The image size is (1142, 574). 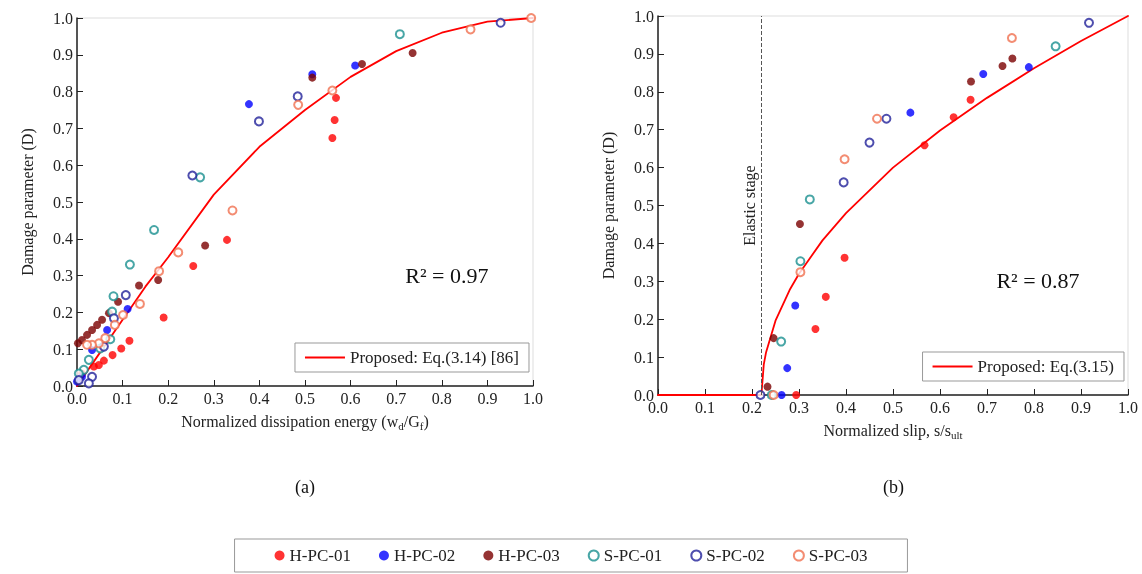 What do you see at coordinates (735, 555) in the screenshot?
I see `legend-label: S-PC-02` at bounding box center [735, 555].